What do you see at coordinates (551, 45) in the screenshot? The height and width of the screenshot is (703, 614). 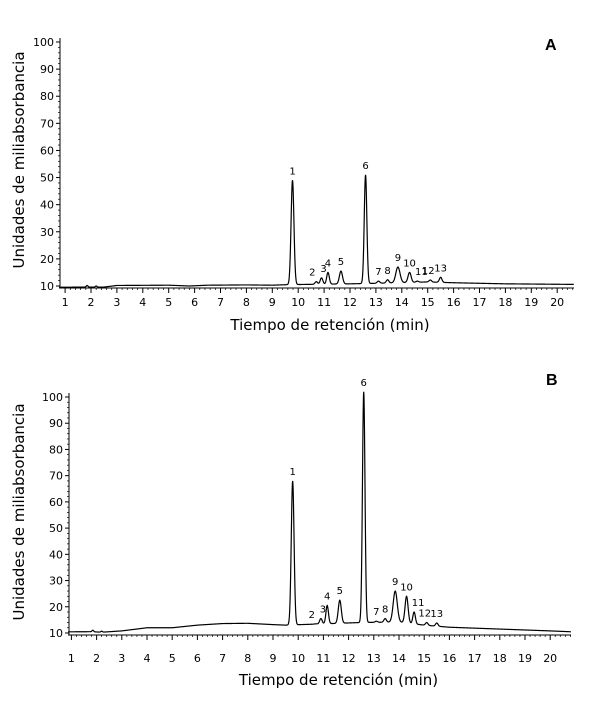 I see `panel-label: A` at bounding box center [551, 45].